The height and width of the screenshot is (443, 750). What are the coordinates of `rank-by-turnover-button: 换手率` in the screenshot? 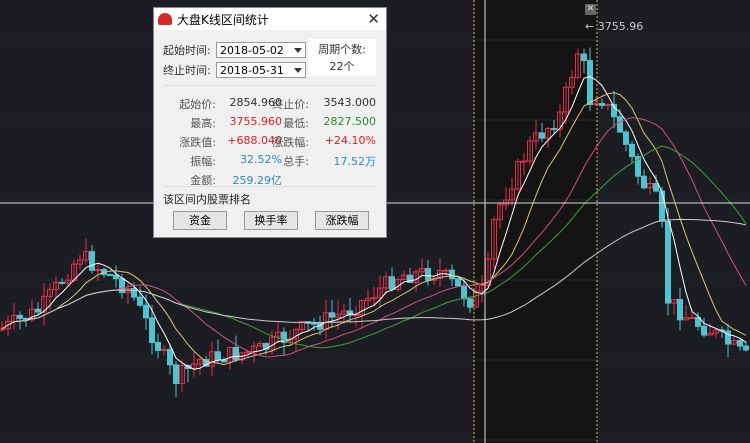 It's located at (271, 220).